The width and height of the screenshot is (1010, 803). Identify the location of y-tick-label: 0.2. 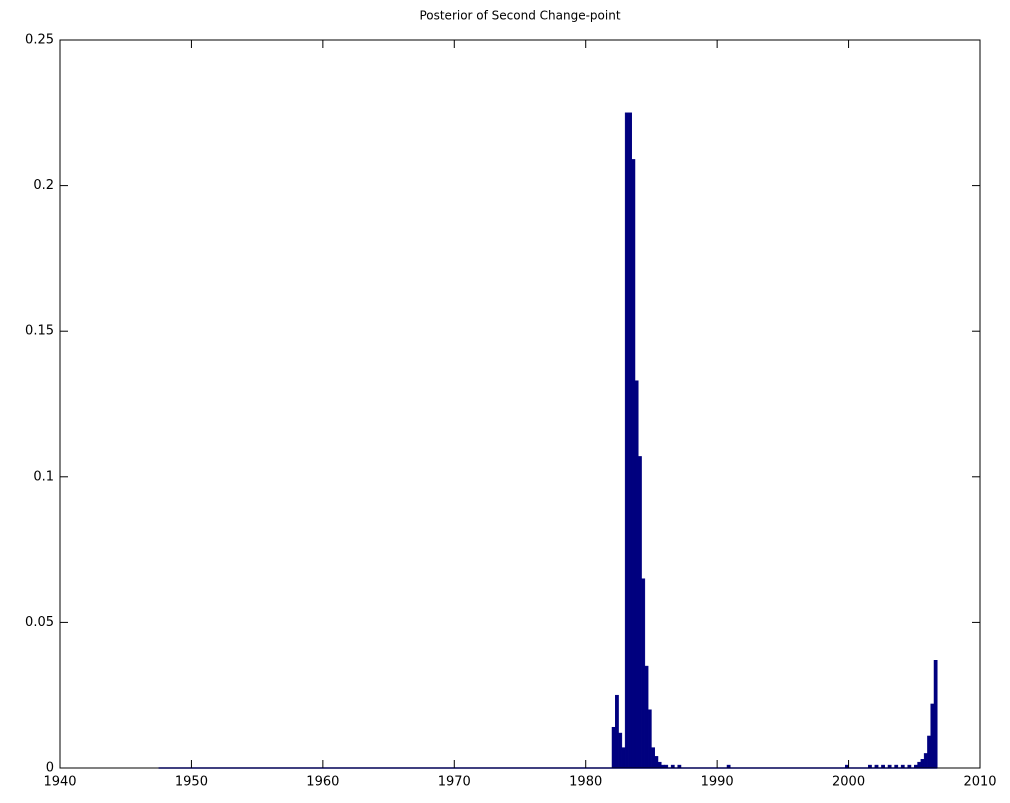
(43, 185).